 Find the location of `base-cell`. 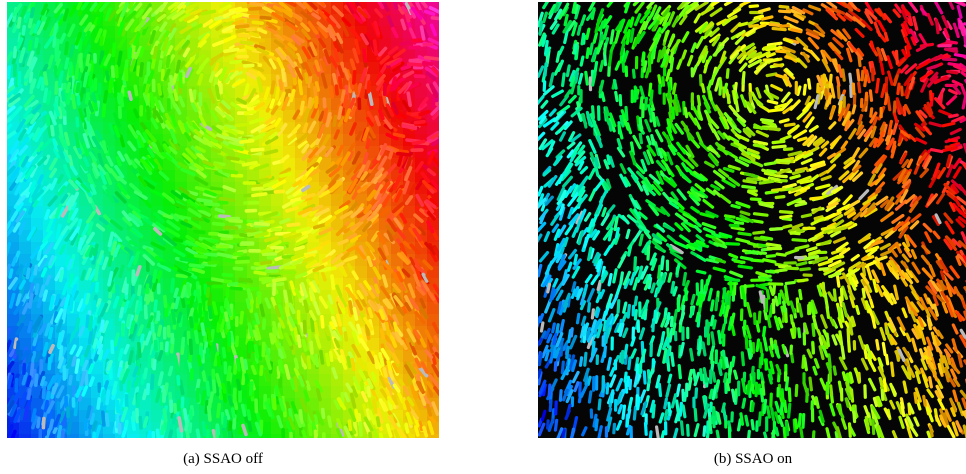

base-cell is located at coordinates (25, 428).